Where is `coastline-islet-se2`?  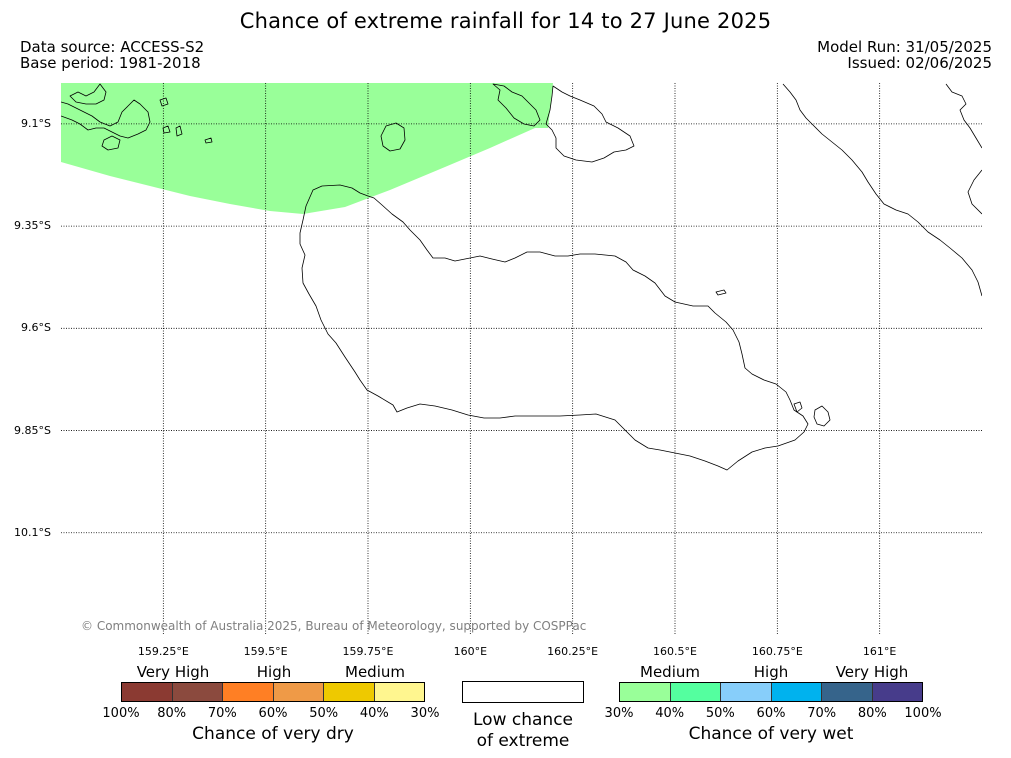
coastline-islet-se2 is located at coordinates (798, 407).